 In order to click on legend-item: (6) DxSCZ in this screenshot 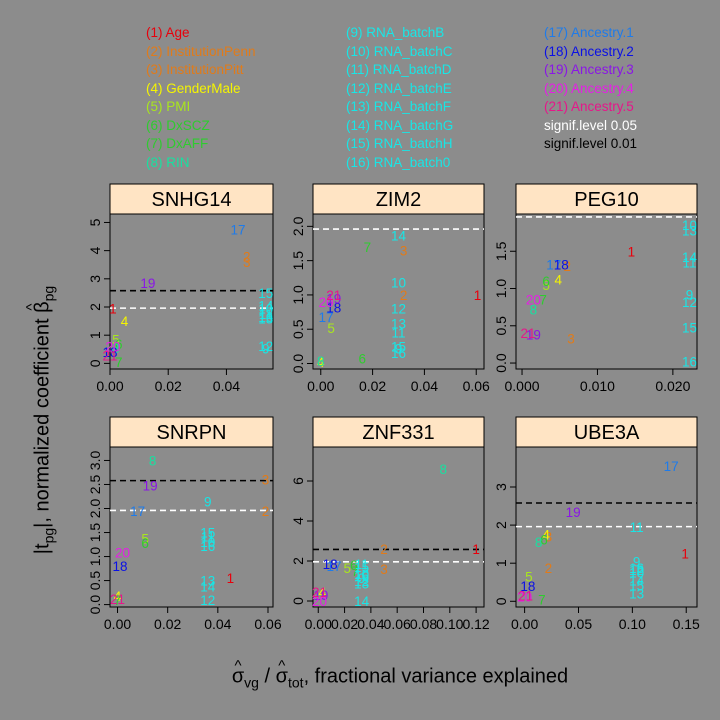, I will do `click(178, 125)`.